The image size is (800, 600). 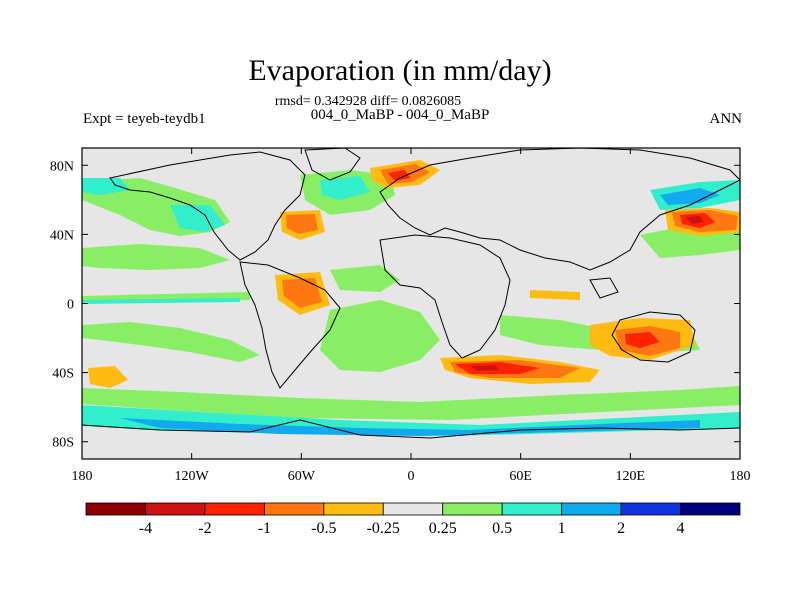 I want to click on x-tick-label: 60E, so click(x=520, y=476).